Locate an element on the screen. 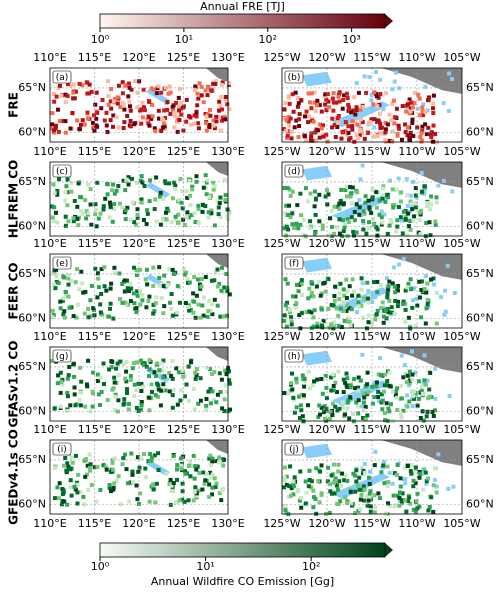  lat-label: 60°N is located at coordinates (32, 317).